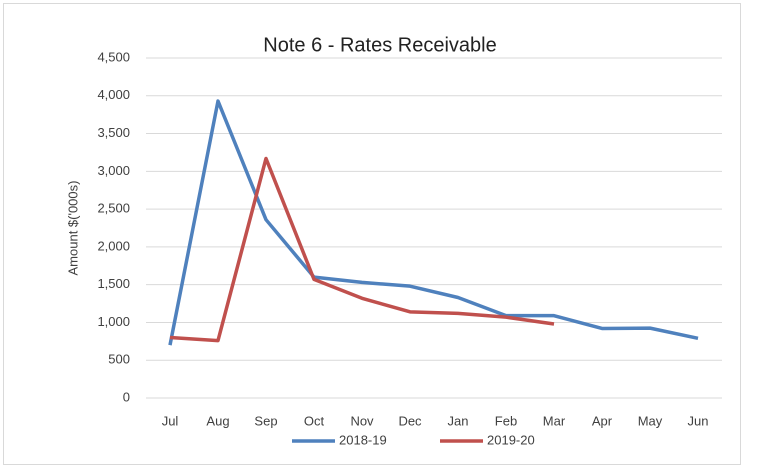 The height and width of the screenshot is (471, 783). I want to click on legend-label: 2018-19, so click(363, 439).